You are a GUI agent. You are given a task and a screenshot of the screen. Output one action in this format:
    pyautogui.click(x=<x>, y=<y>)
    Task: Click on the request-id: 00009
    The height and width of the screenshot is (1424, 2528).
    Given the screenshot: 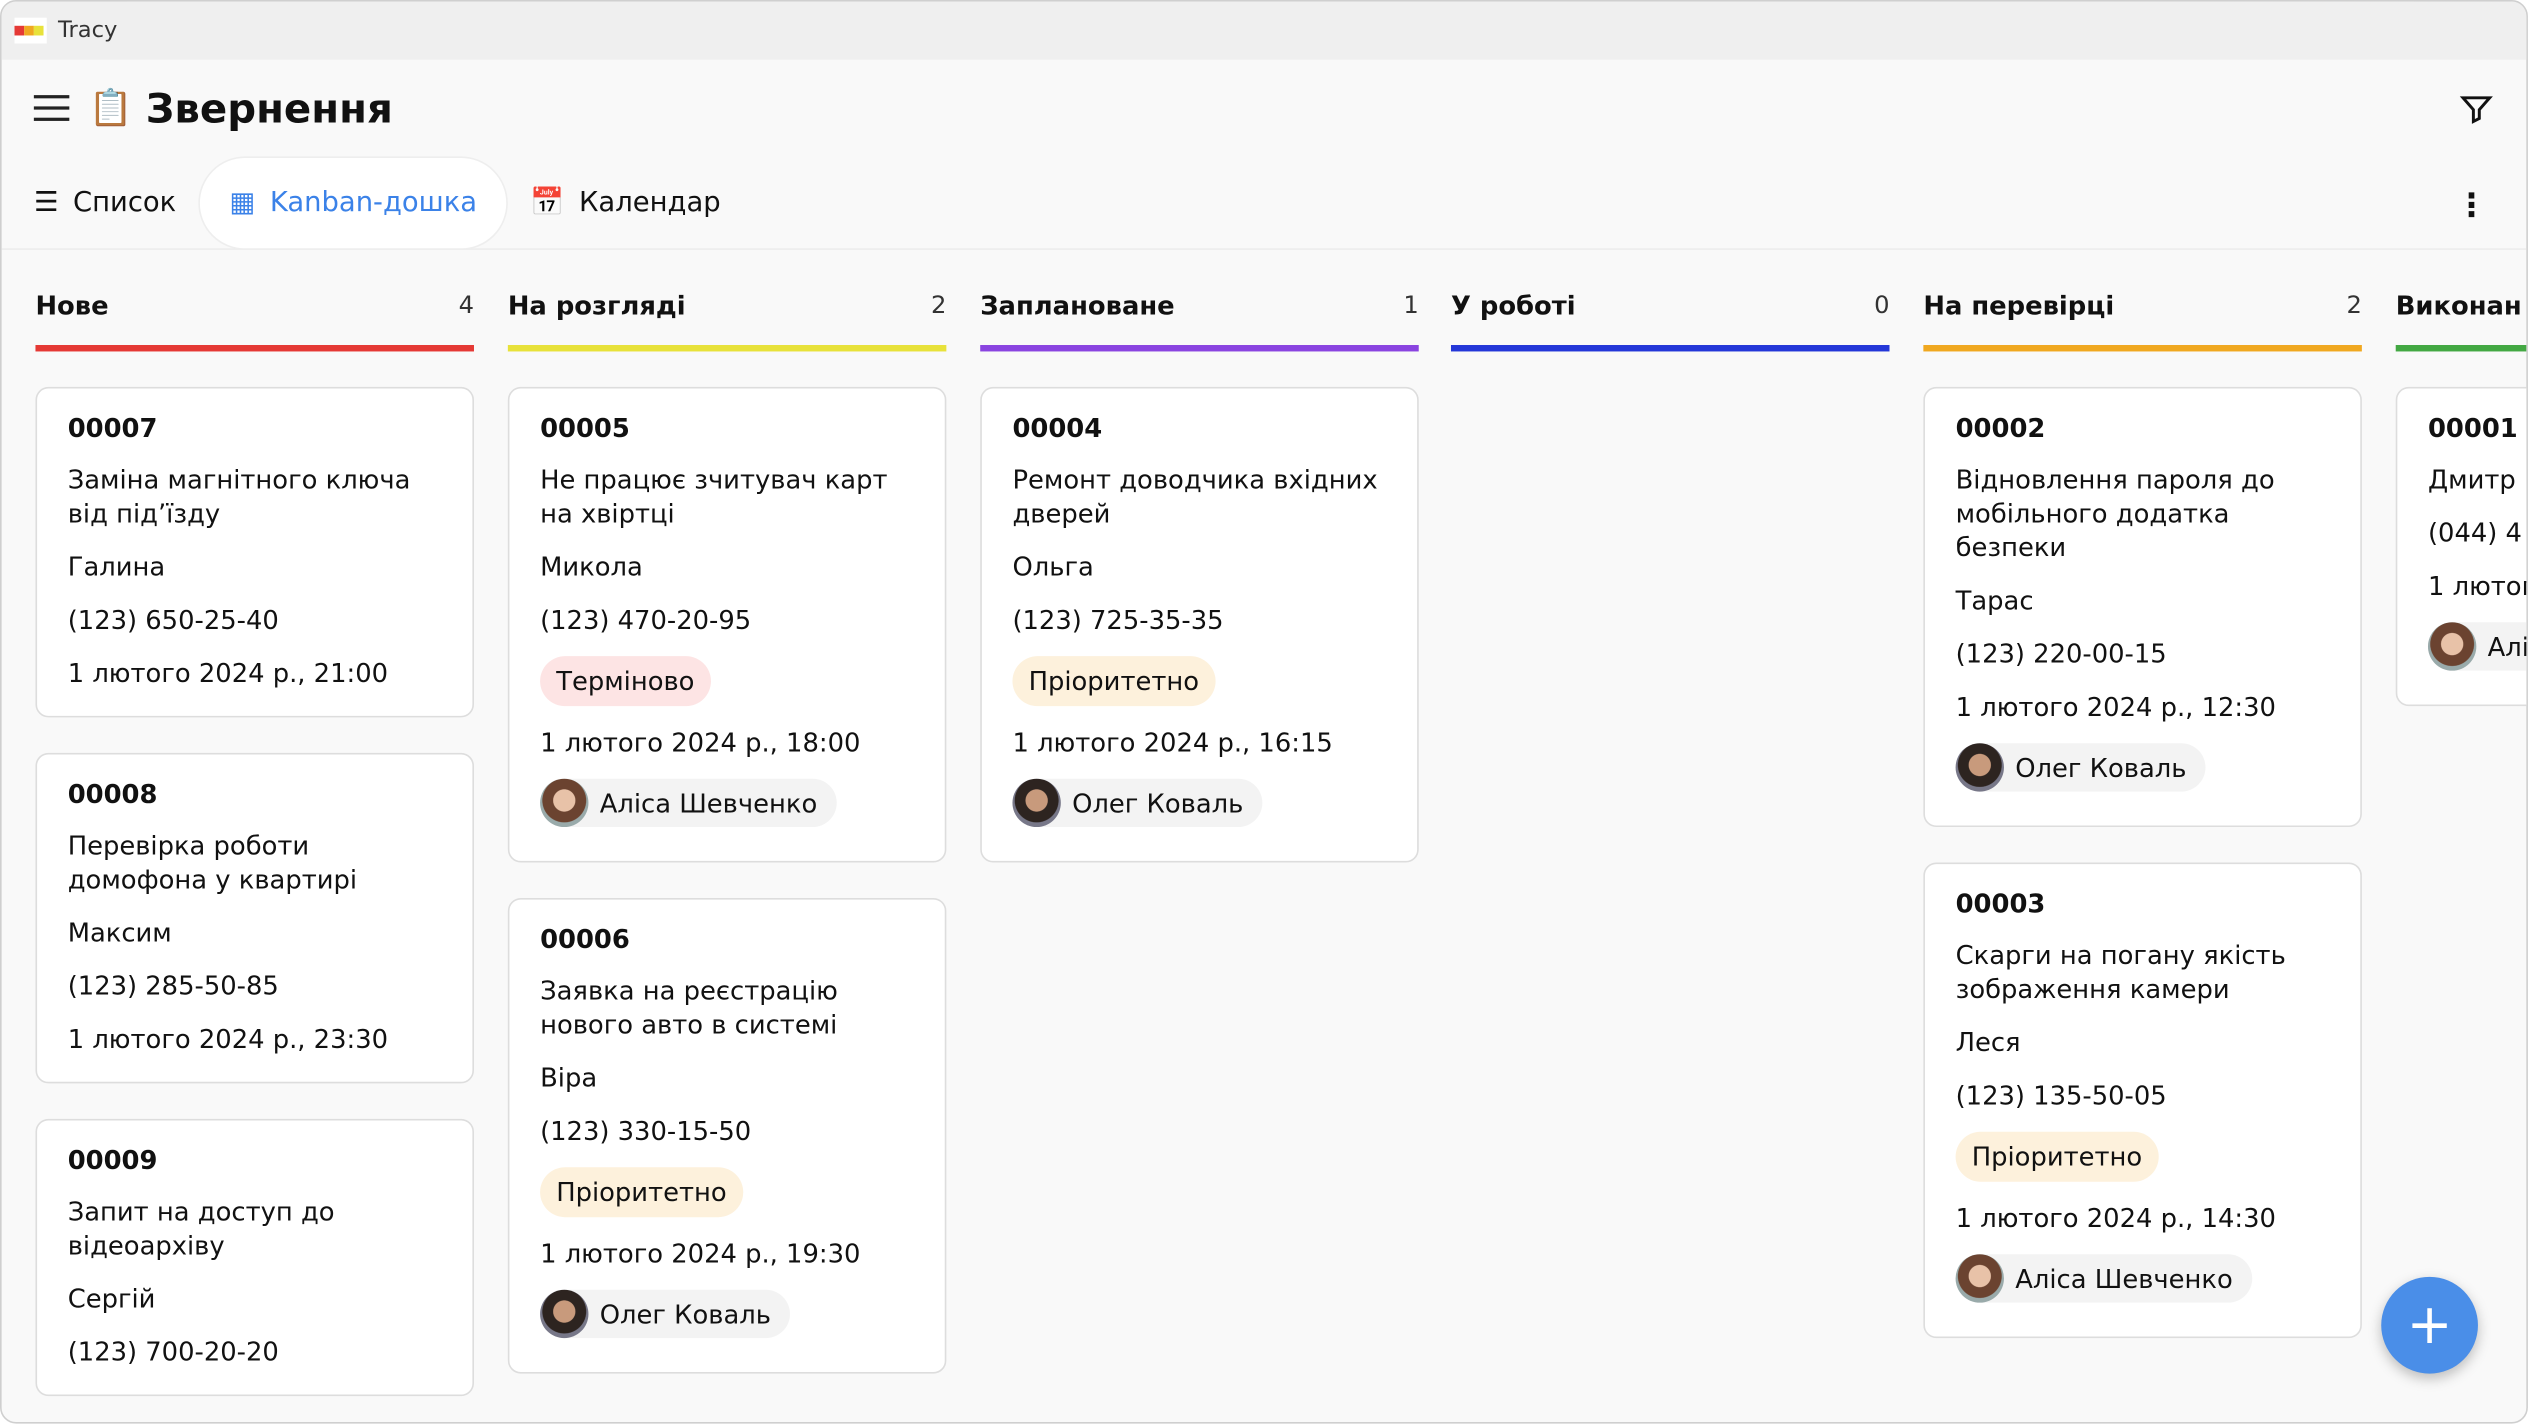 What is the action you would take?
    pyautogui.click(x=112, y=1160)
    